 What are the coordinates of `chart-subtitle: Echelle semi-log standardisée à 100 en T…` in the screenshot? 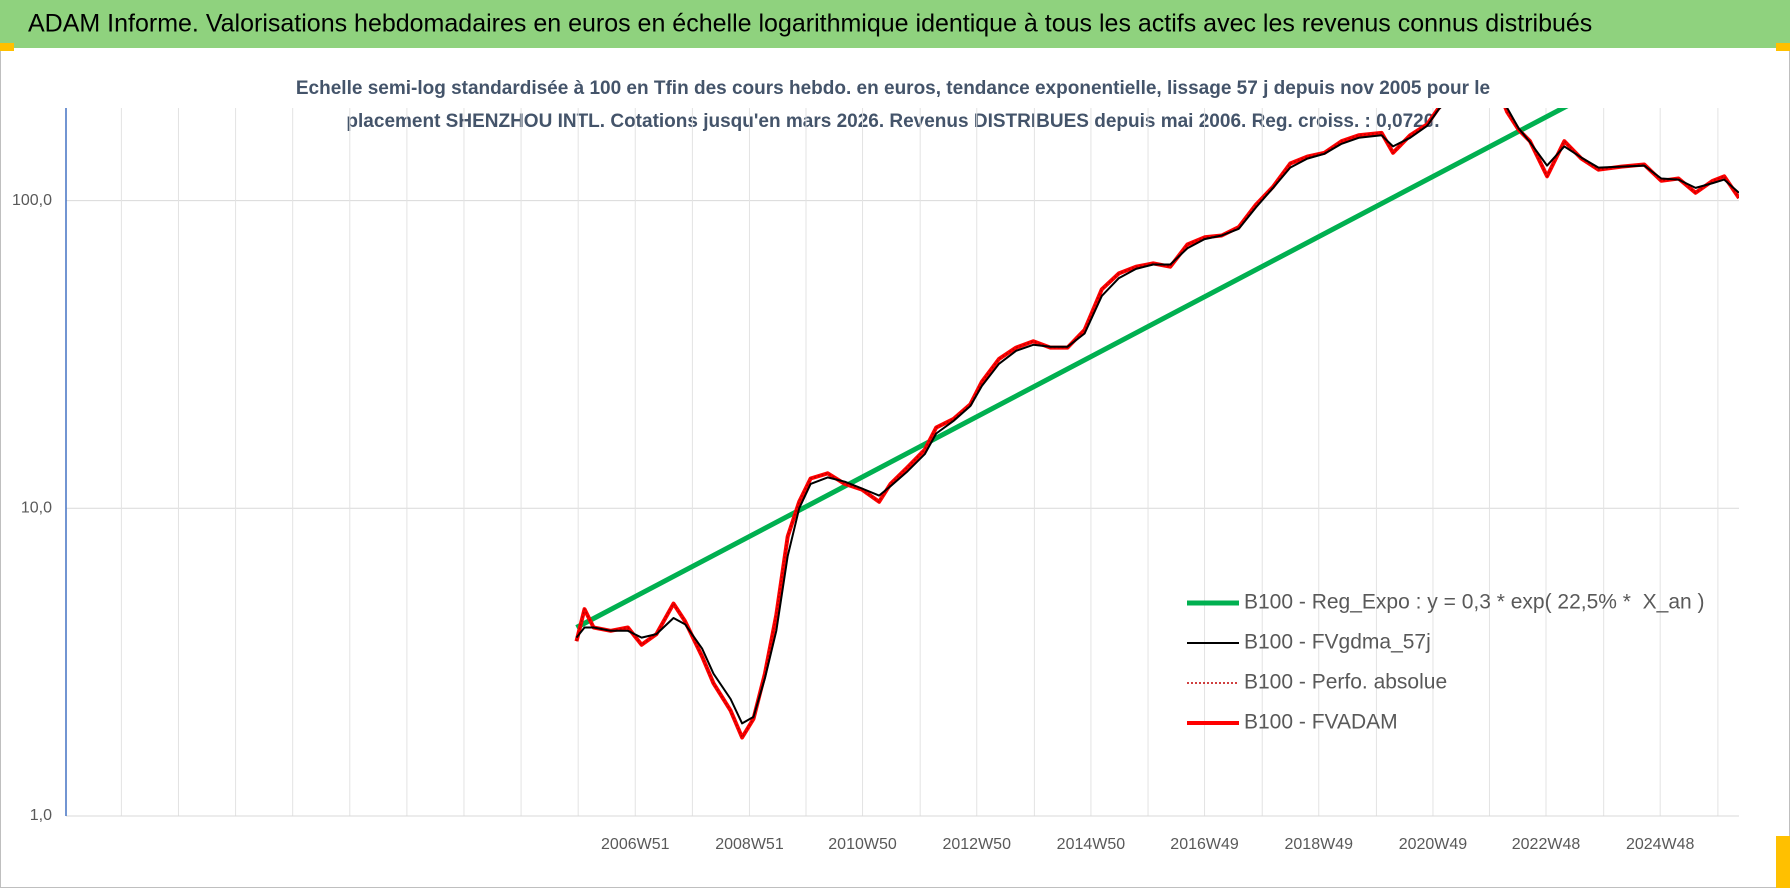 It's located at (893, 88).